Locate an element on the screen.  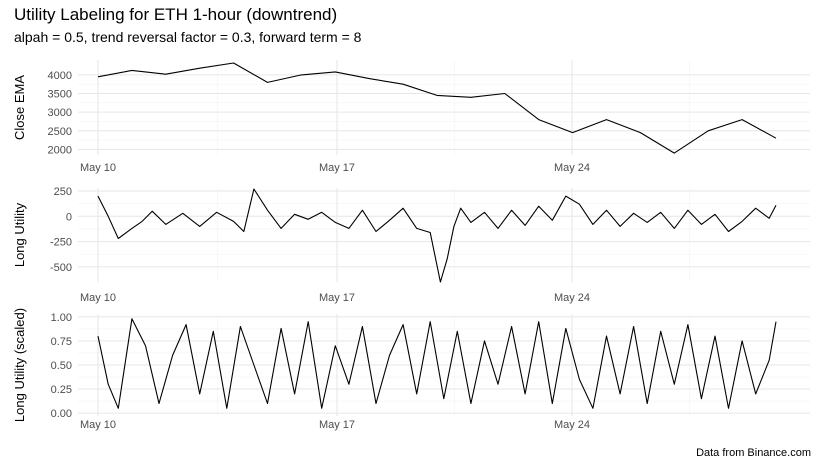
y-tick-label: 1.00 is located at coordinates (61, 318).